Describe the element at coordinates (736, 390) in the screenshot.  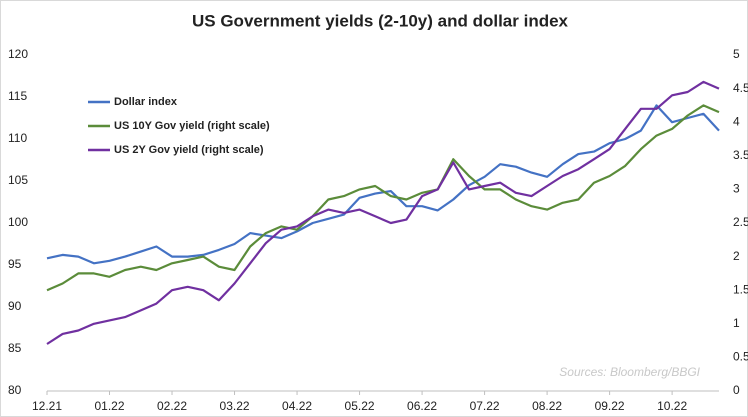
I see `y2-tick-label: 0` at that location.